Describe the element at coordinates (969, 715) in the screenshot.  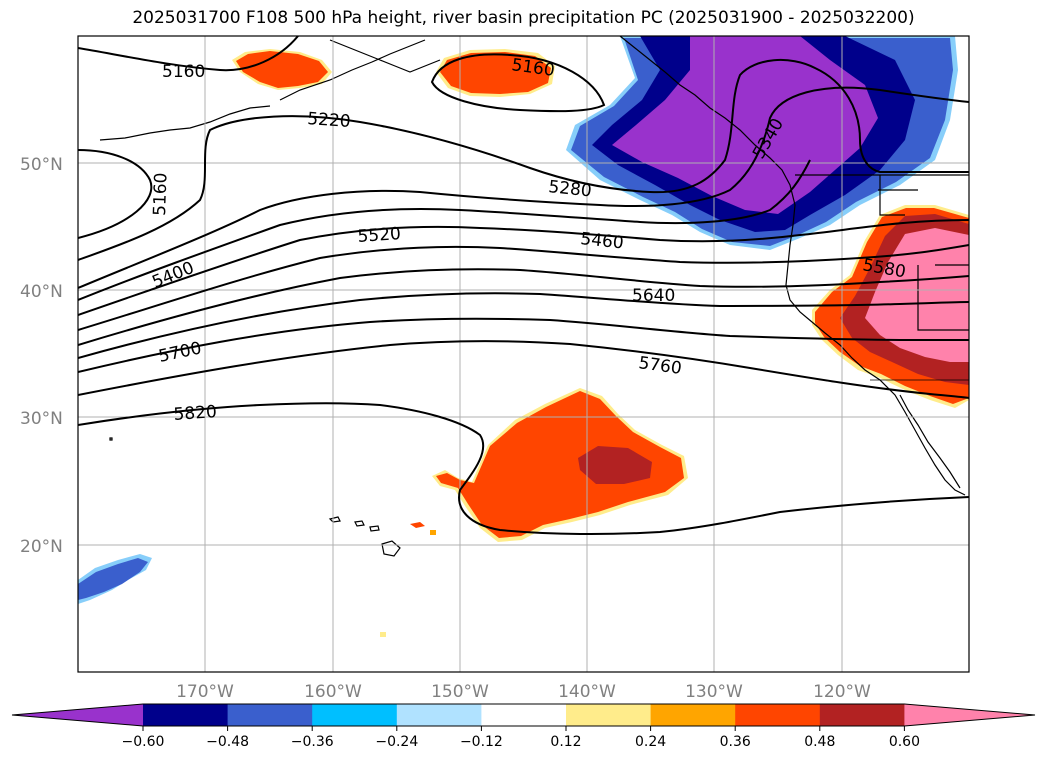
I see `colorbar-extend-max` at that location.